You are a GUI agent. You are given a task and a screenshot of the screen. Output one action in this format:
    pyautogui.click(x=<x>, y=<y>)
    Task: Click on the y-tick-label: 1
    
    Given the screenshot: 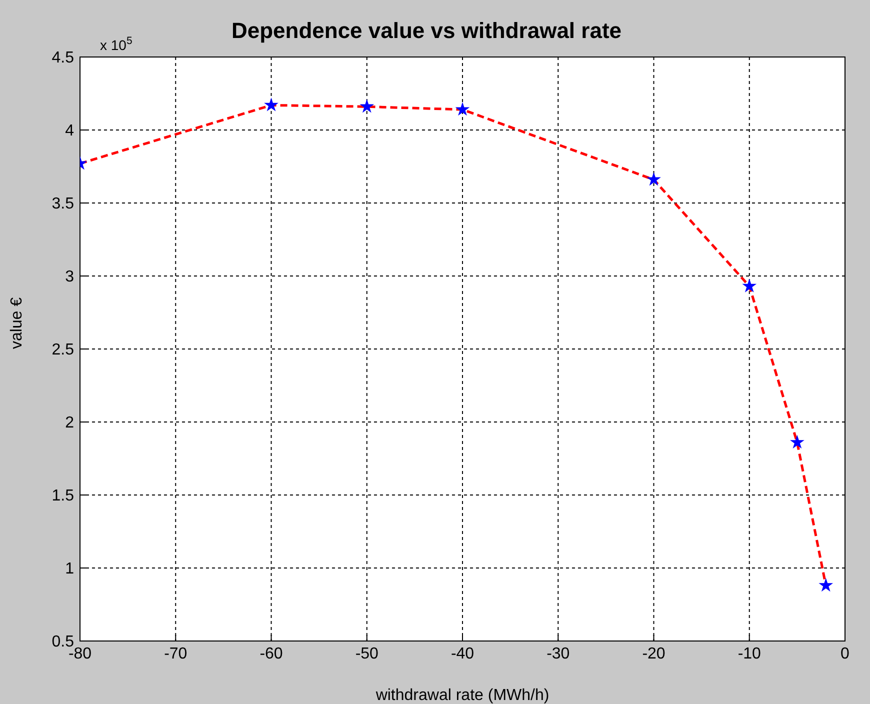 What is the action you would take?
    pyautogui.click(x=69, y=569)
    